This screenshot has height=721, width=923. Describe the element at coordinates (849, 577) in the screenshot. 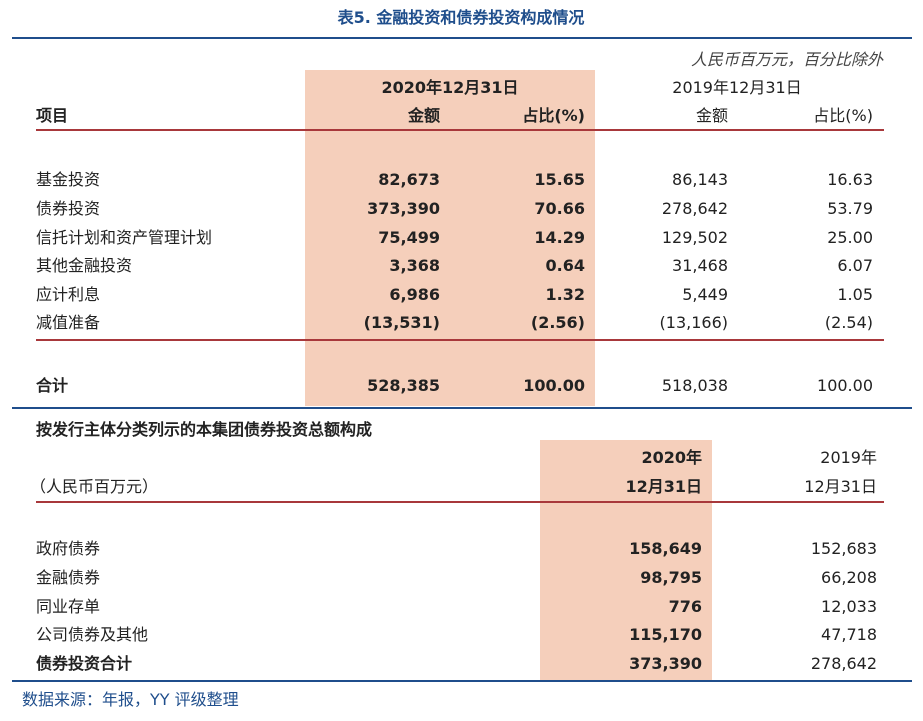

I see `text: 66,208` at that location.